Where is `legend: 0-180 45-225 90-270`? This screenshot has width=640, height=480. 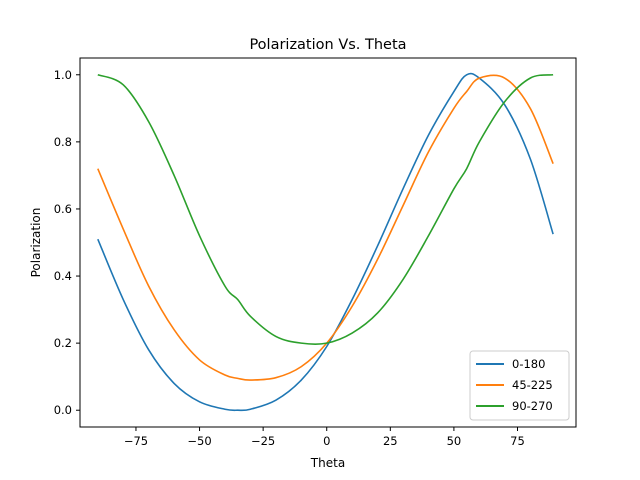 legend: 0-180 45-225 90-270 is located at coordinates (519, 385).